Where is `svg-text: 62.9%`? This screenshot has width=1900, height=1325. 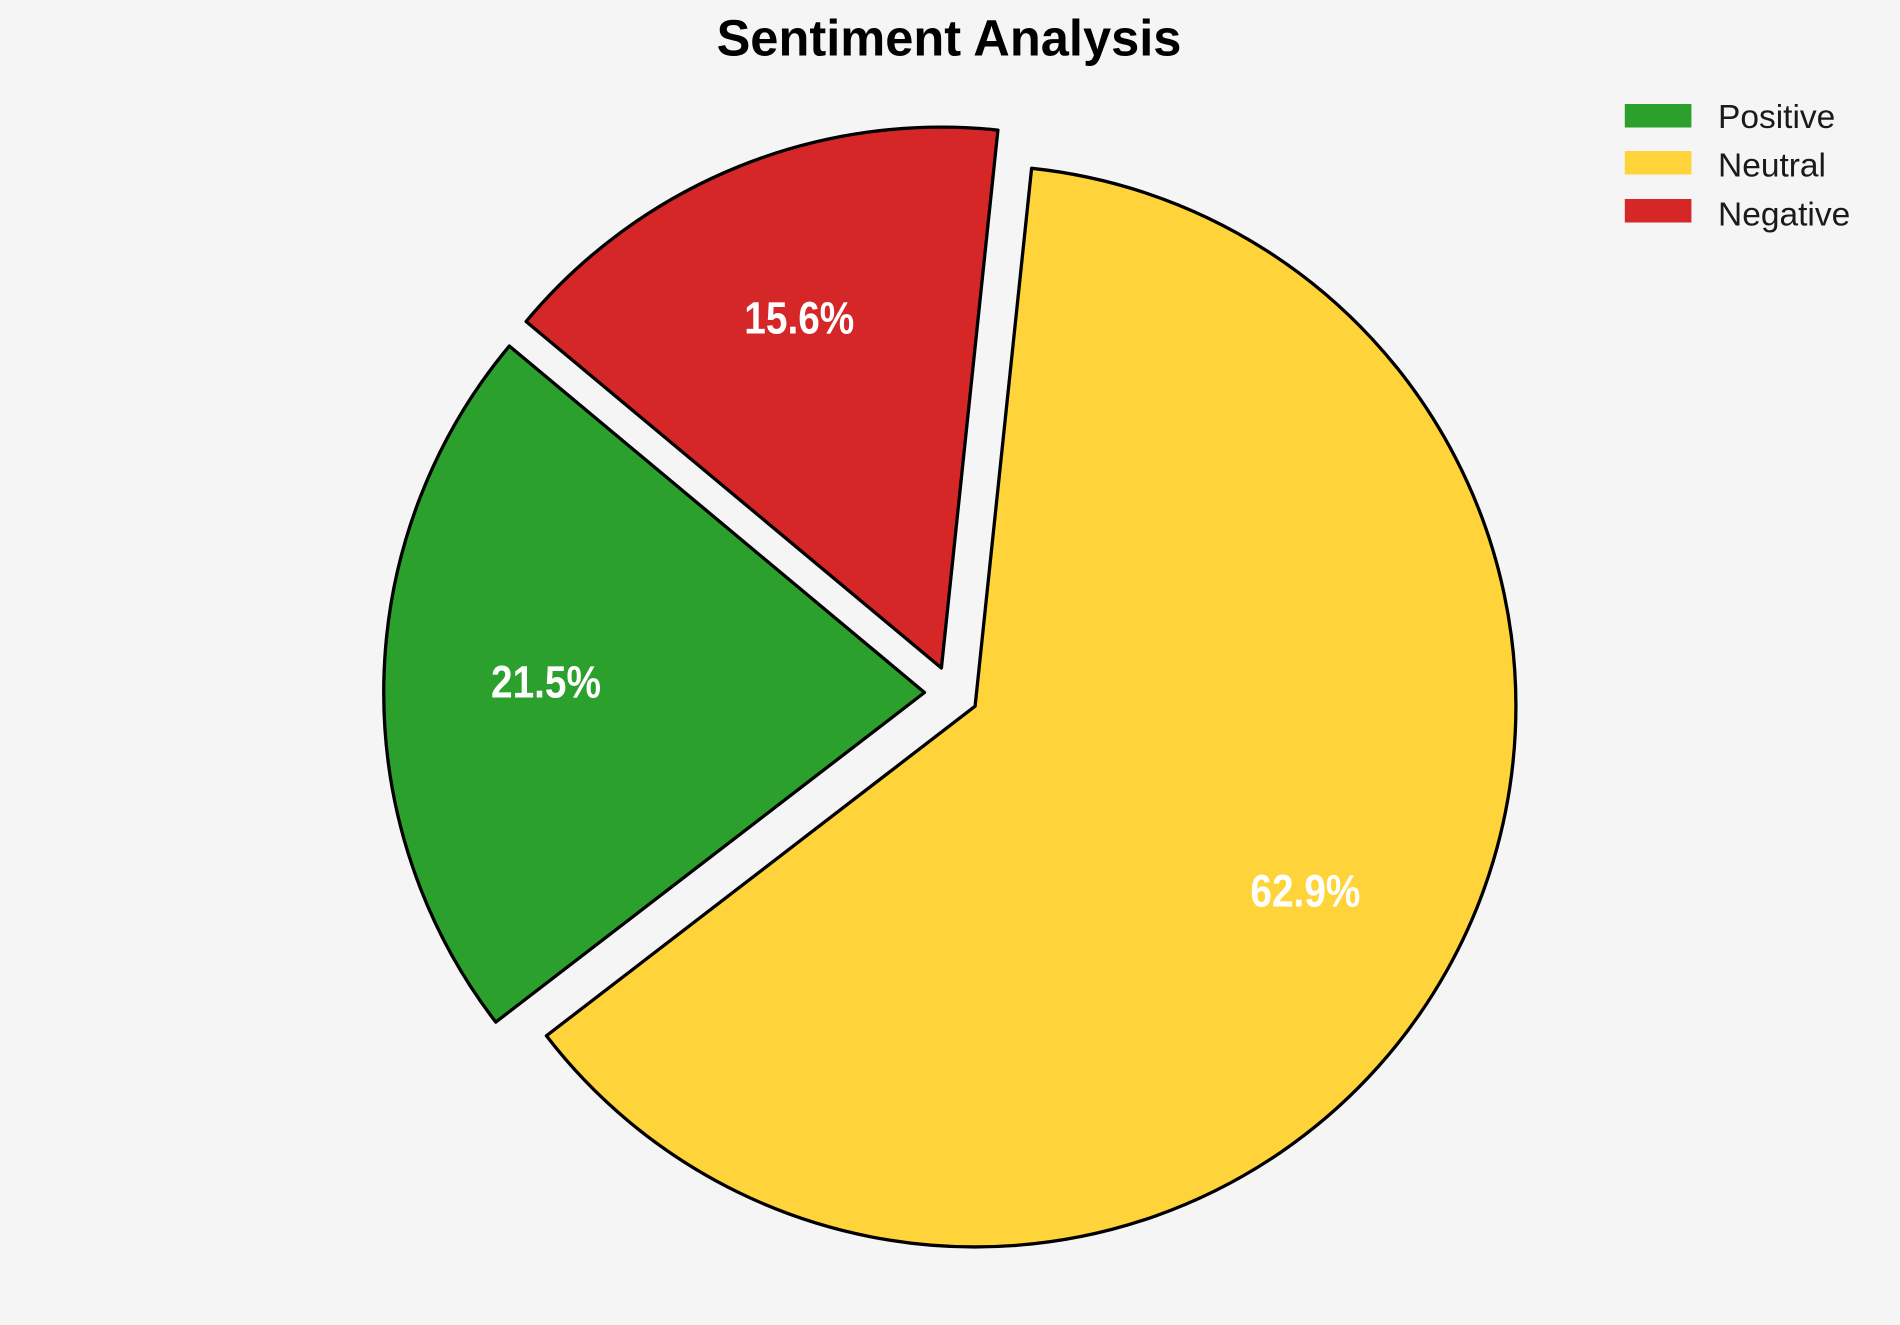 svg-text: 62.9% is located at coordinates (1305, 891).